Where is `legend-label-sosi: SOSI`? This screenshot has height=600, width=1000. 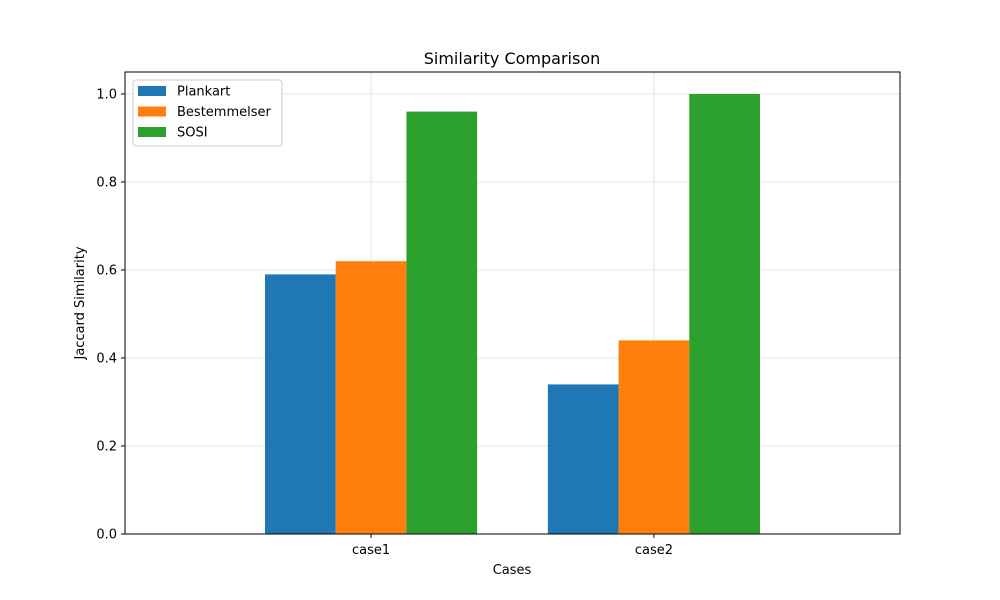
legend-label-sosi: SOSI is located at coordinates (192, 133).